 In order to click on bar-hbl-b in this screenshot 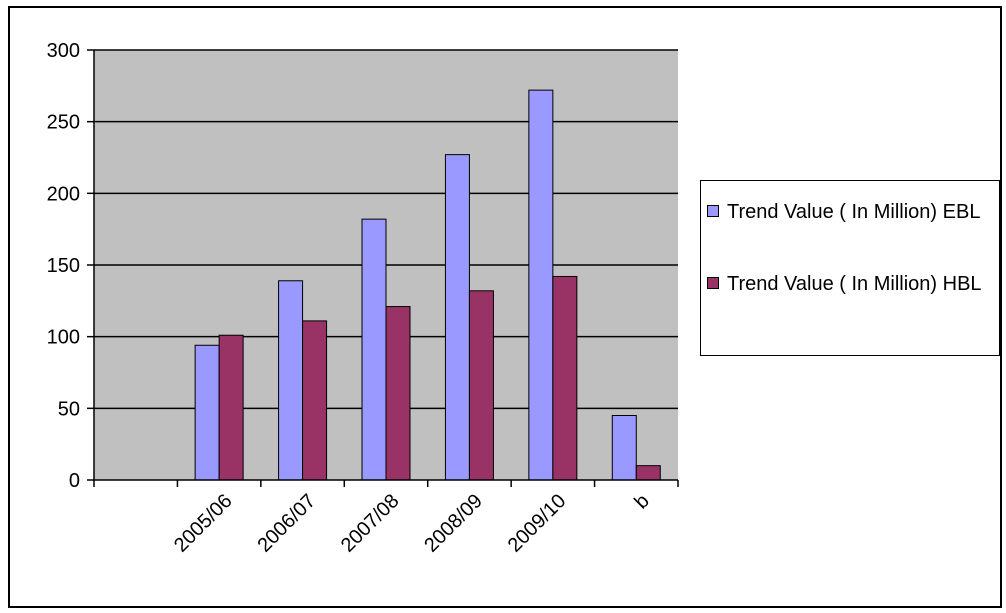, I will do `click(648, 473)`.